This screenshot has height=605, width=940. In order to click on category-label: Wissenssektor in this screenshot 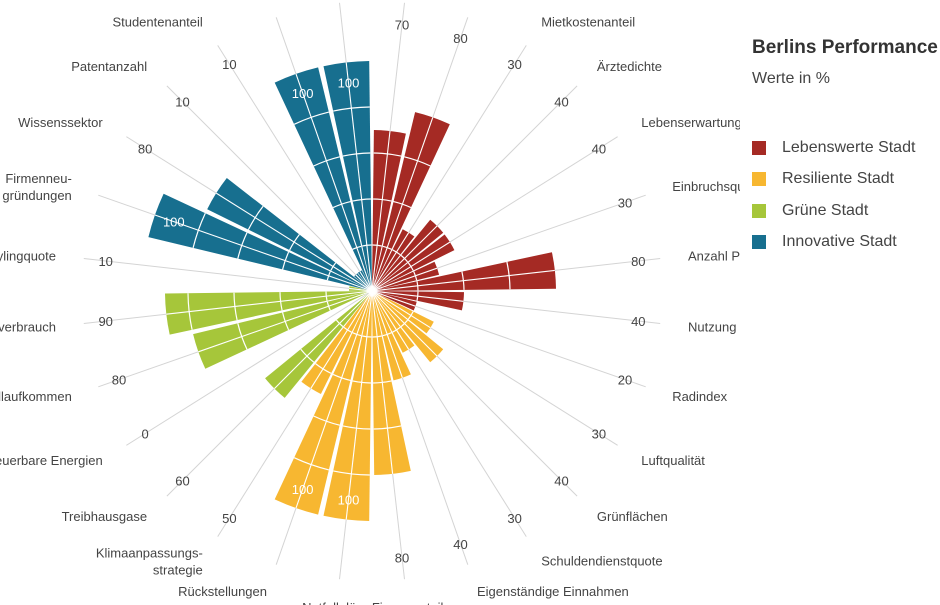, I will do `click(60, 122)`.